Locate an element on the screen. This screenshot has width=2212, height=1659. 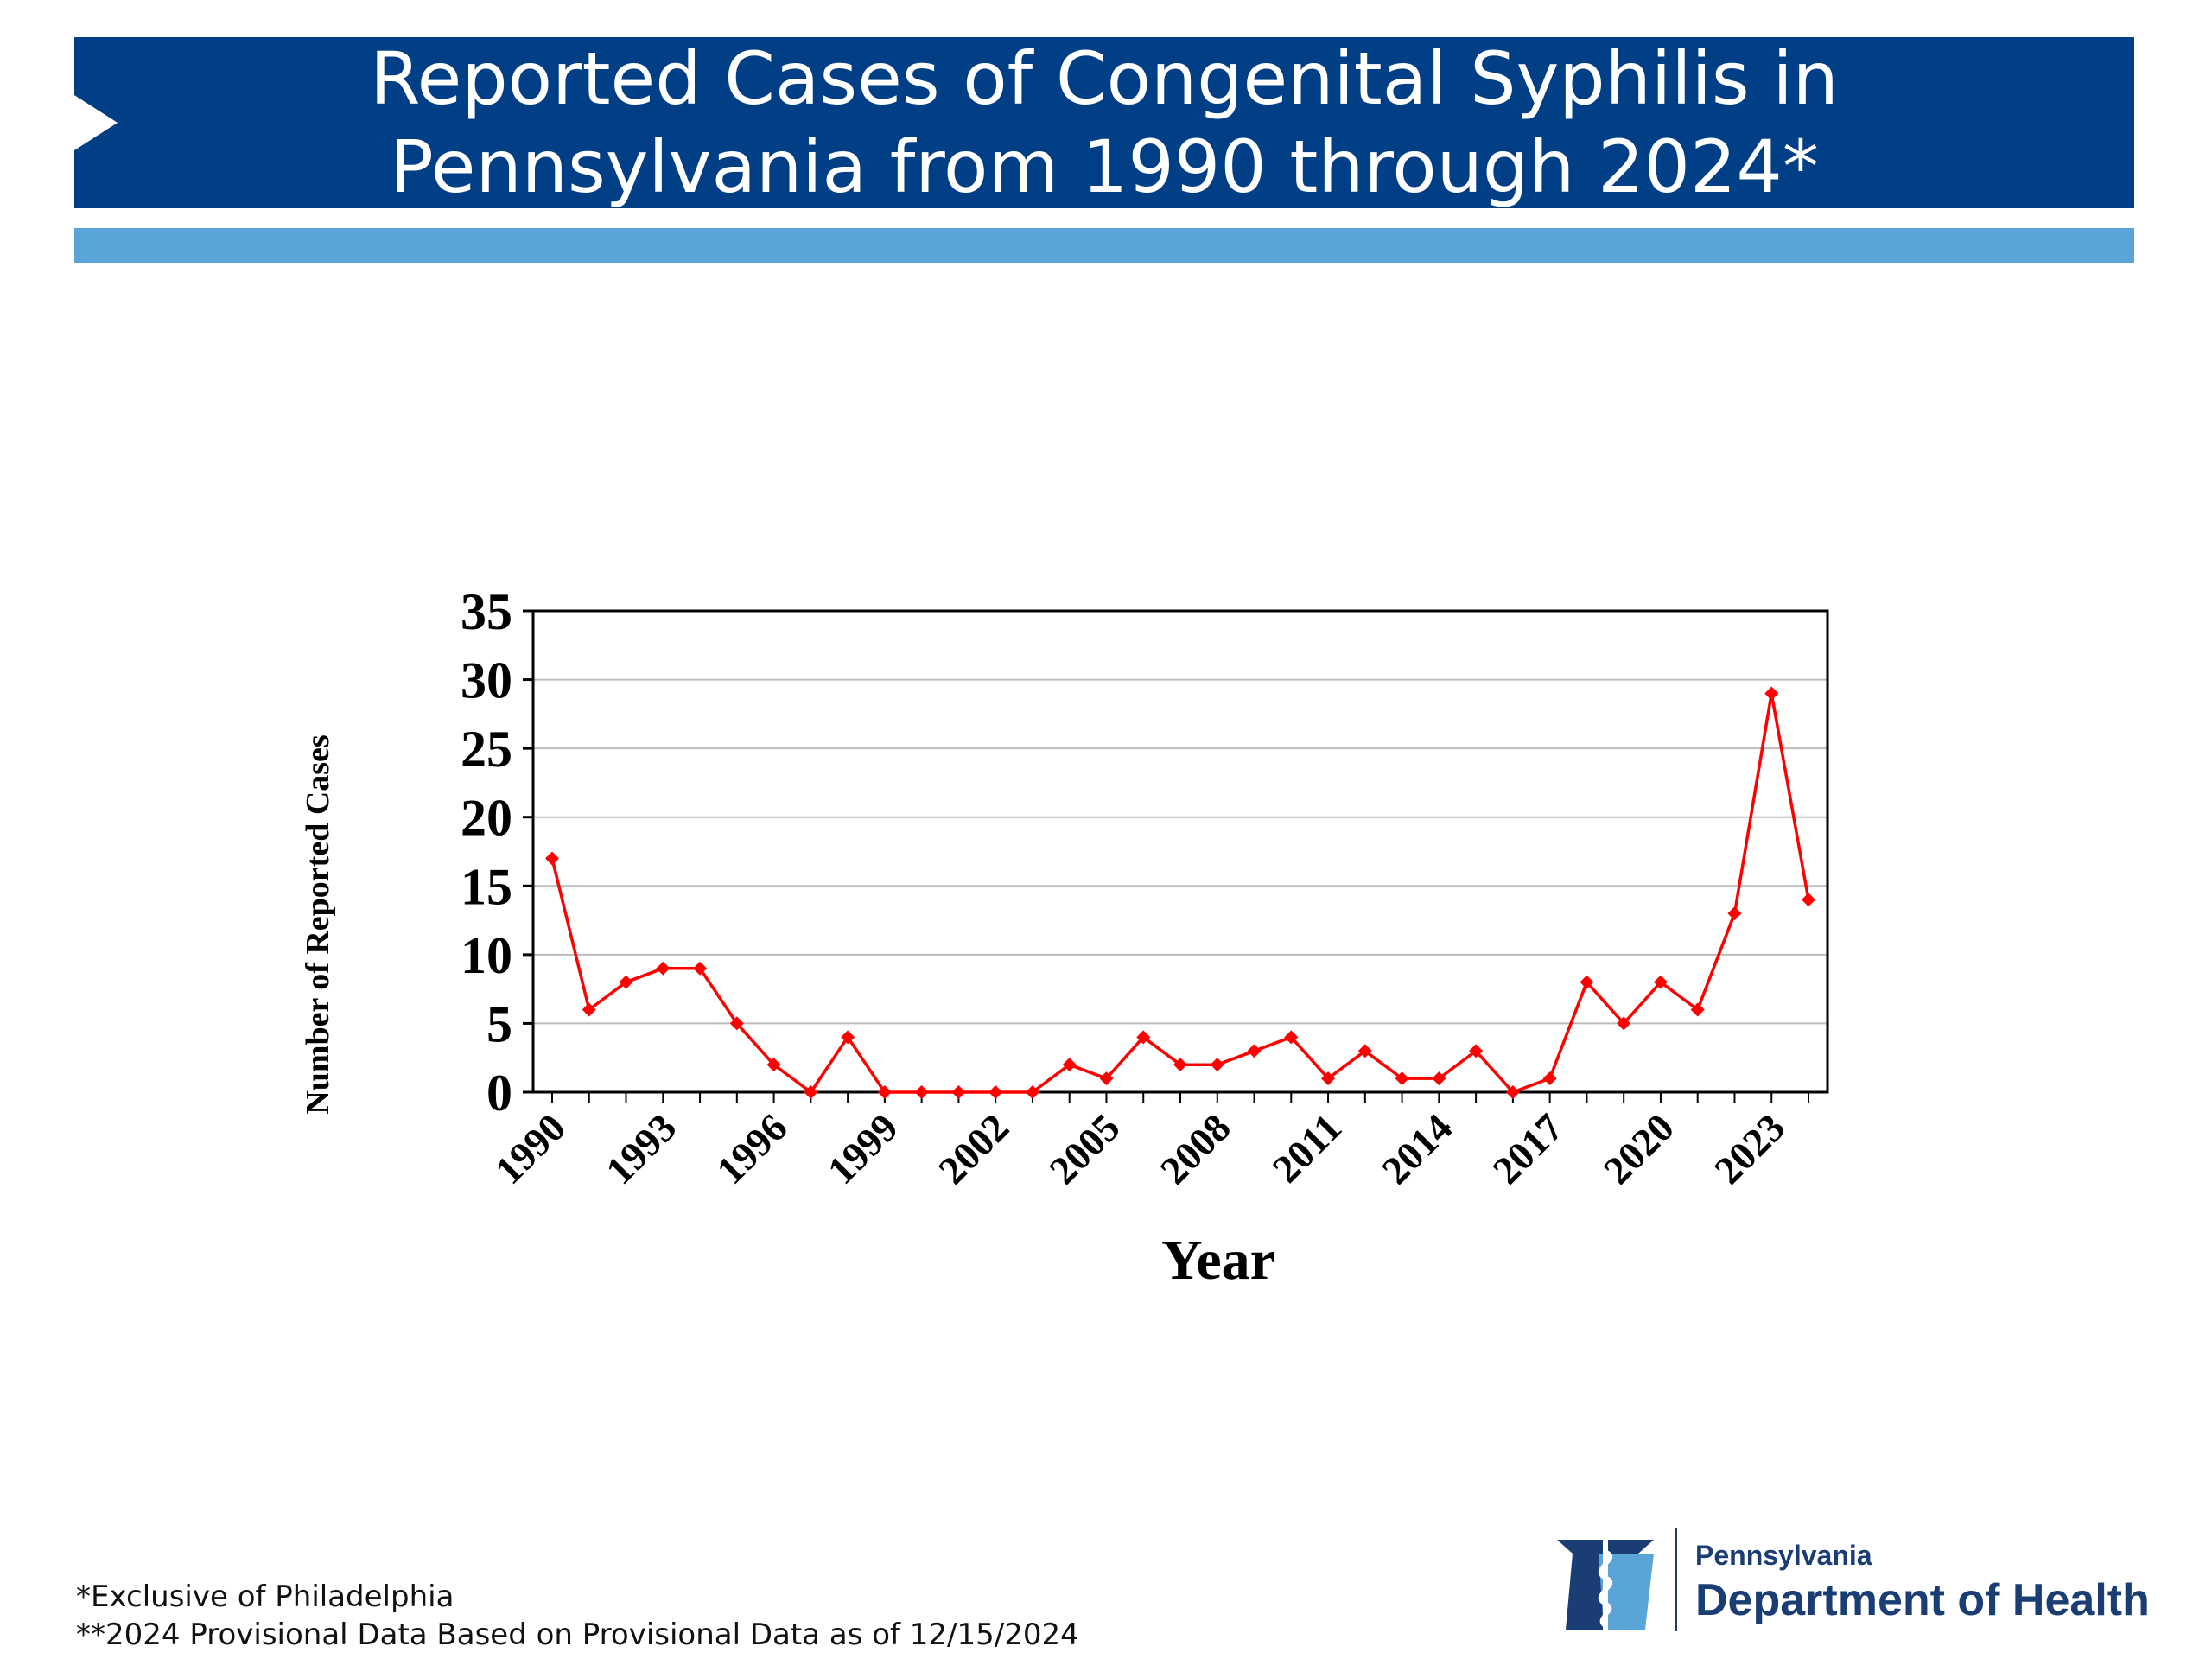
data-point-1998 is located at coordinates (848, 1037).